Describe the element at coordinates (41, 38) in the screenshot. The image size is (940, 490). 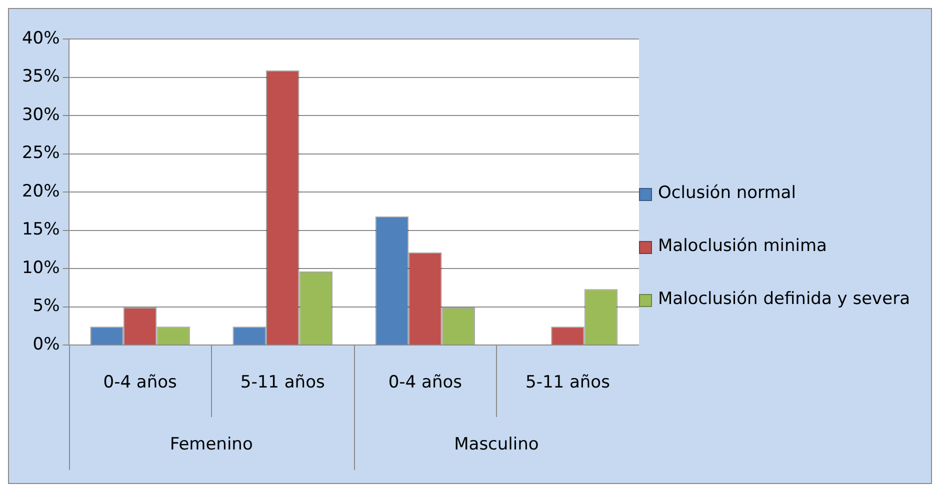
I see `y-tick-label: 40%` at that location.